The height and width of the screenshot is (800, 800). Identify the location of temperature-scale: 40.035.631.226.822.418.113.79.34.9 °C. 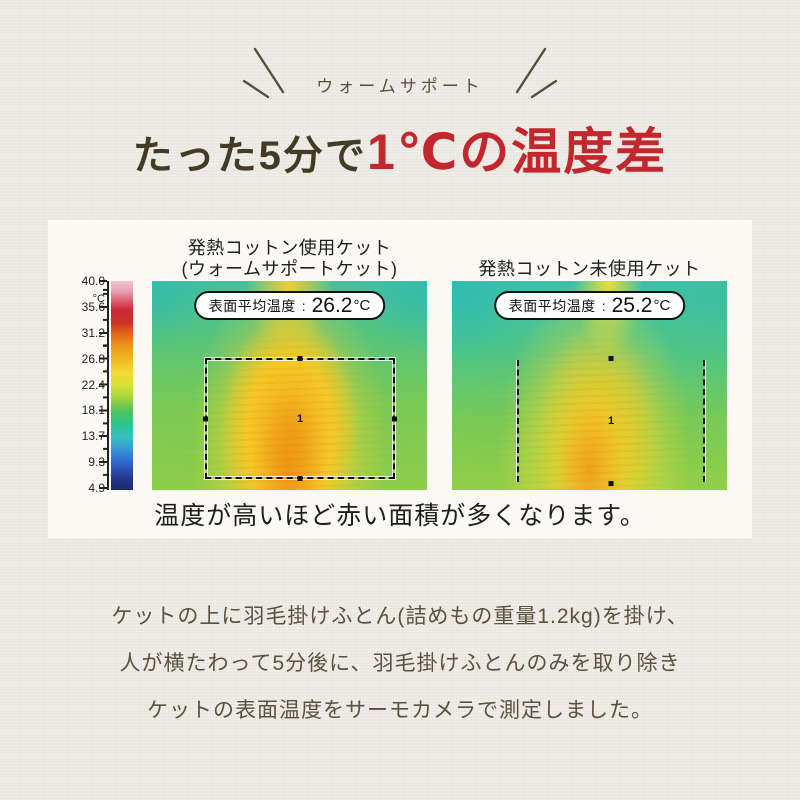
(104, 384).